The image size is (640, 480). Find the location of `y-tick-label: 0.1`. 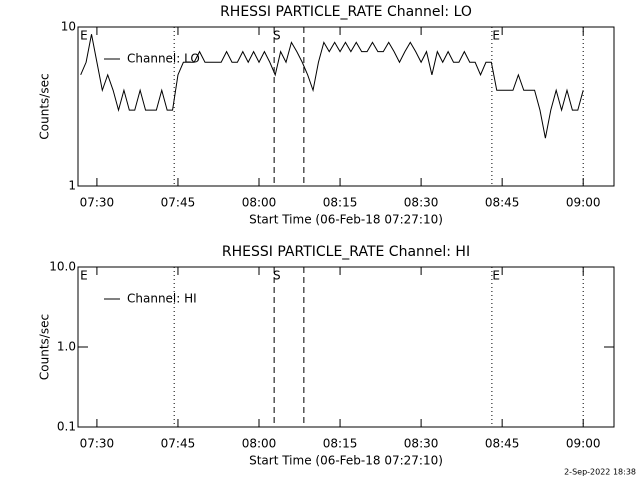

y-tick-label: 0.1 is located at coordinates (66, 427).